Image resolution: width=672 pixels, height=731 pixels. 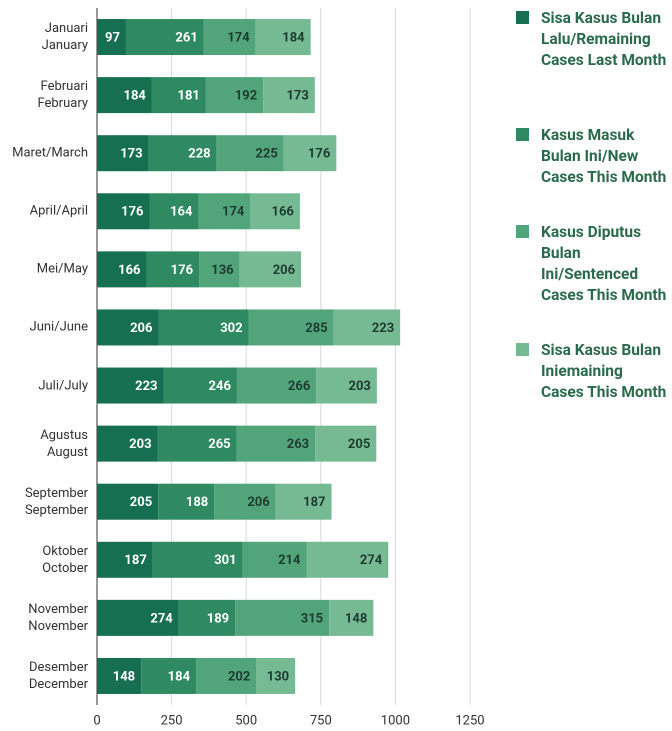 I want to click on x-tick-label: 750, so click(x=321, y=720).